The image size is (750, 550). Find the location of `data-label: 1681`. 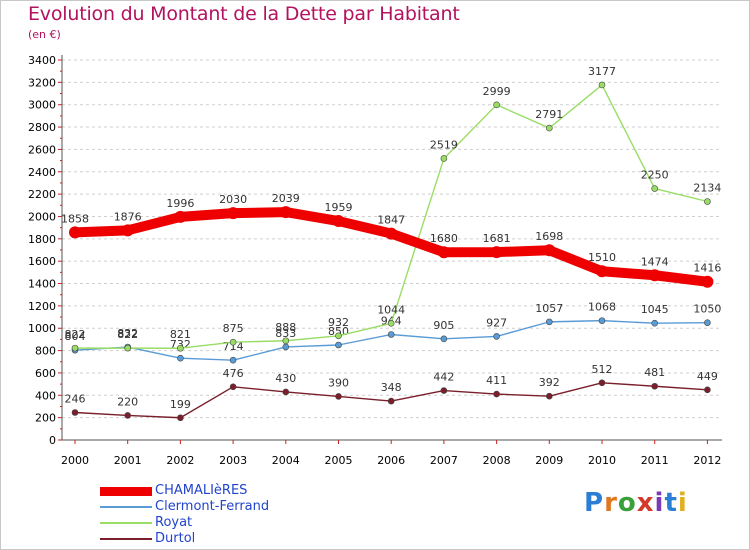

data-label: 1681 is located at coordinates (497, 238).